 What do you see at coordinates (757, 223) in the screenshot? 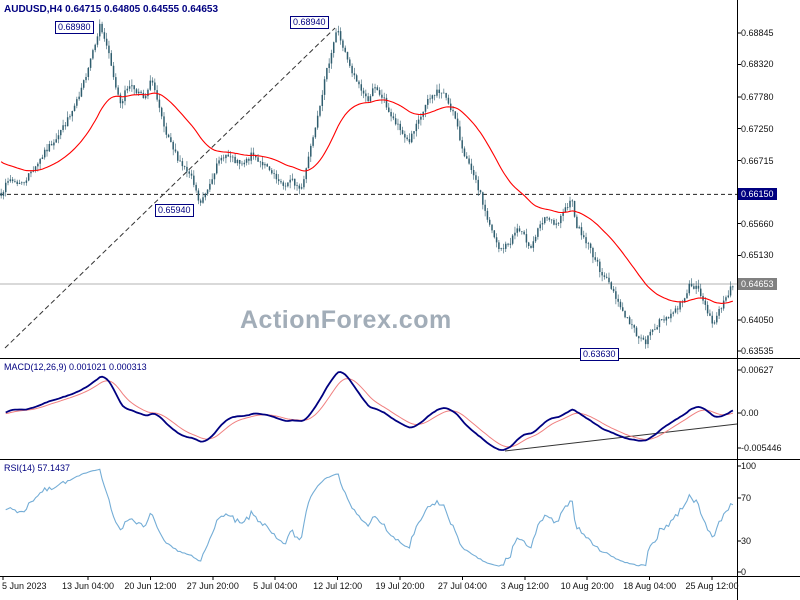
I see `price-axis-tick-label: 0.65660` at bounding box center [757, 223].